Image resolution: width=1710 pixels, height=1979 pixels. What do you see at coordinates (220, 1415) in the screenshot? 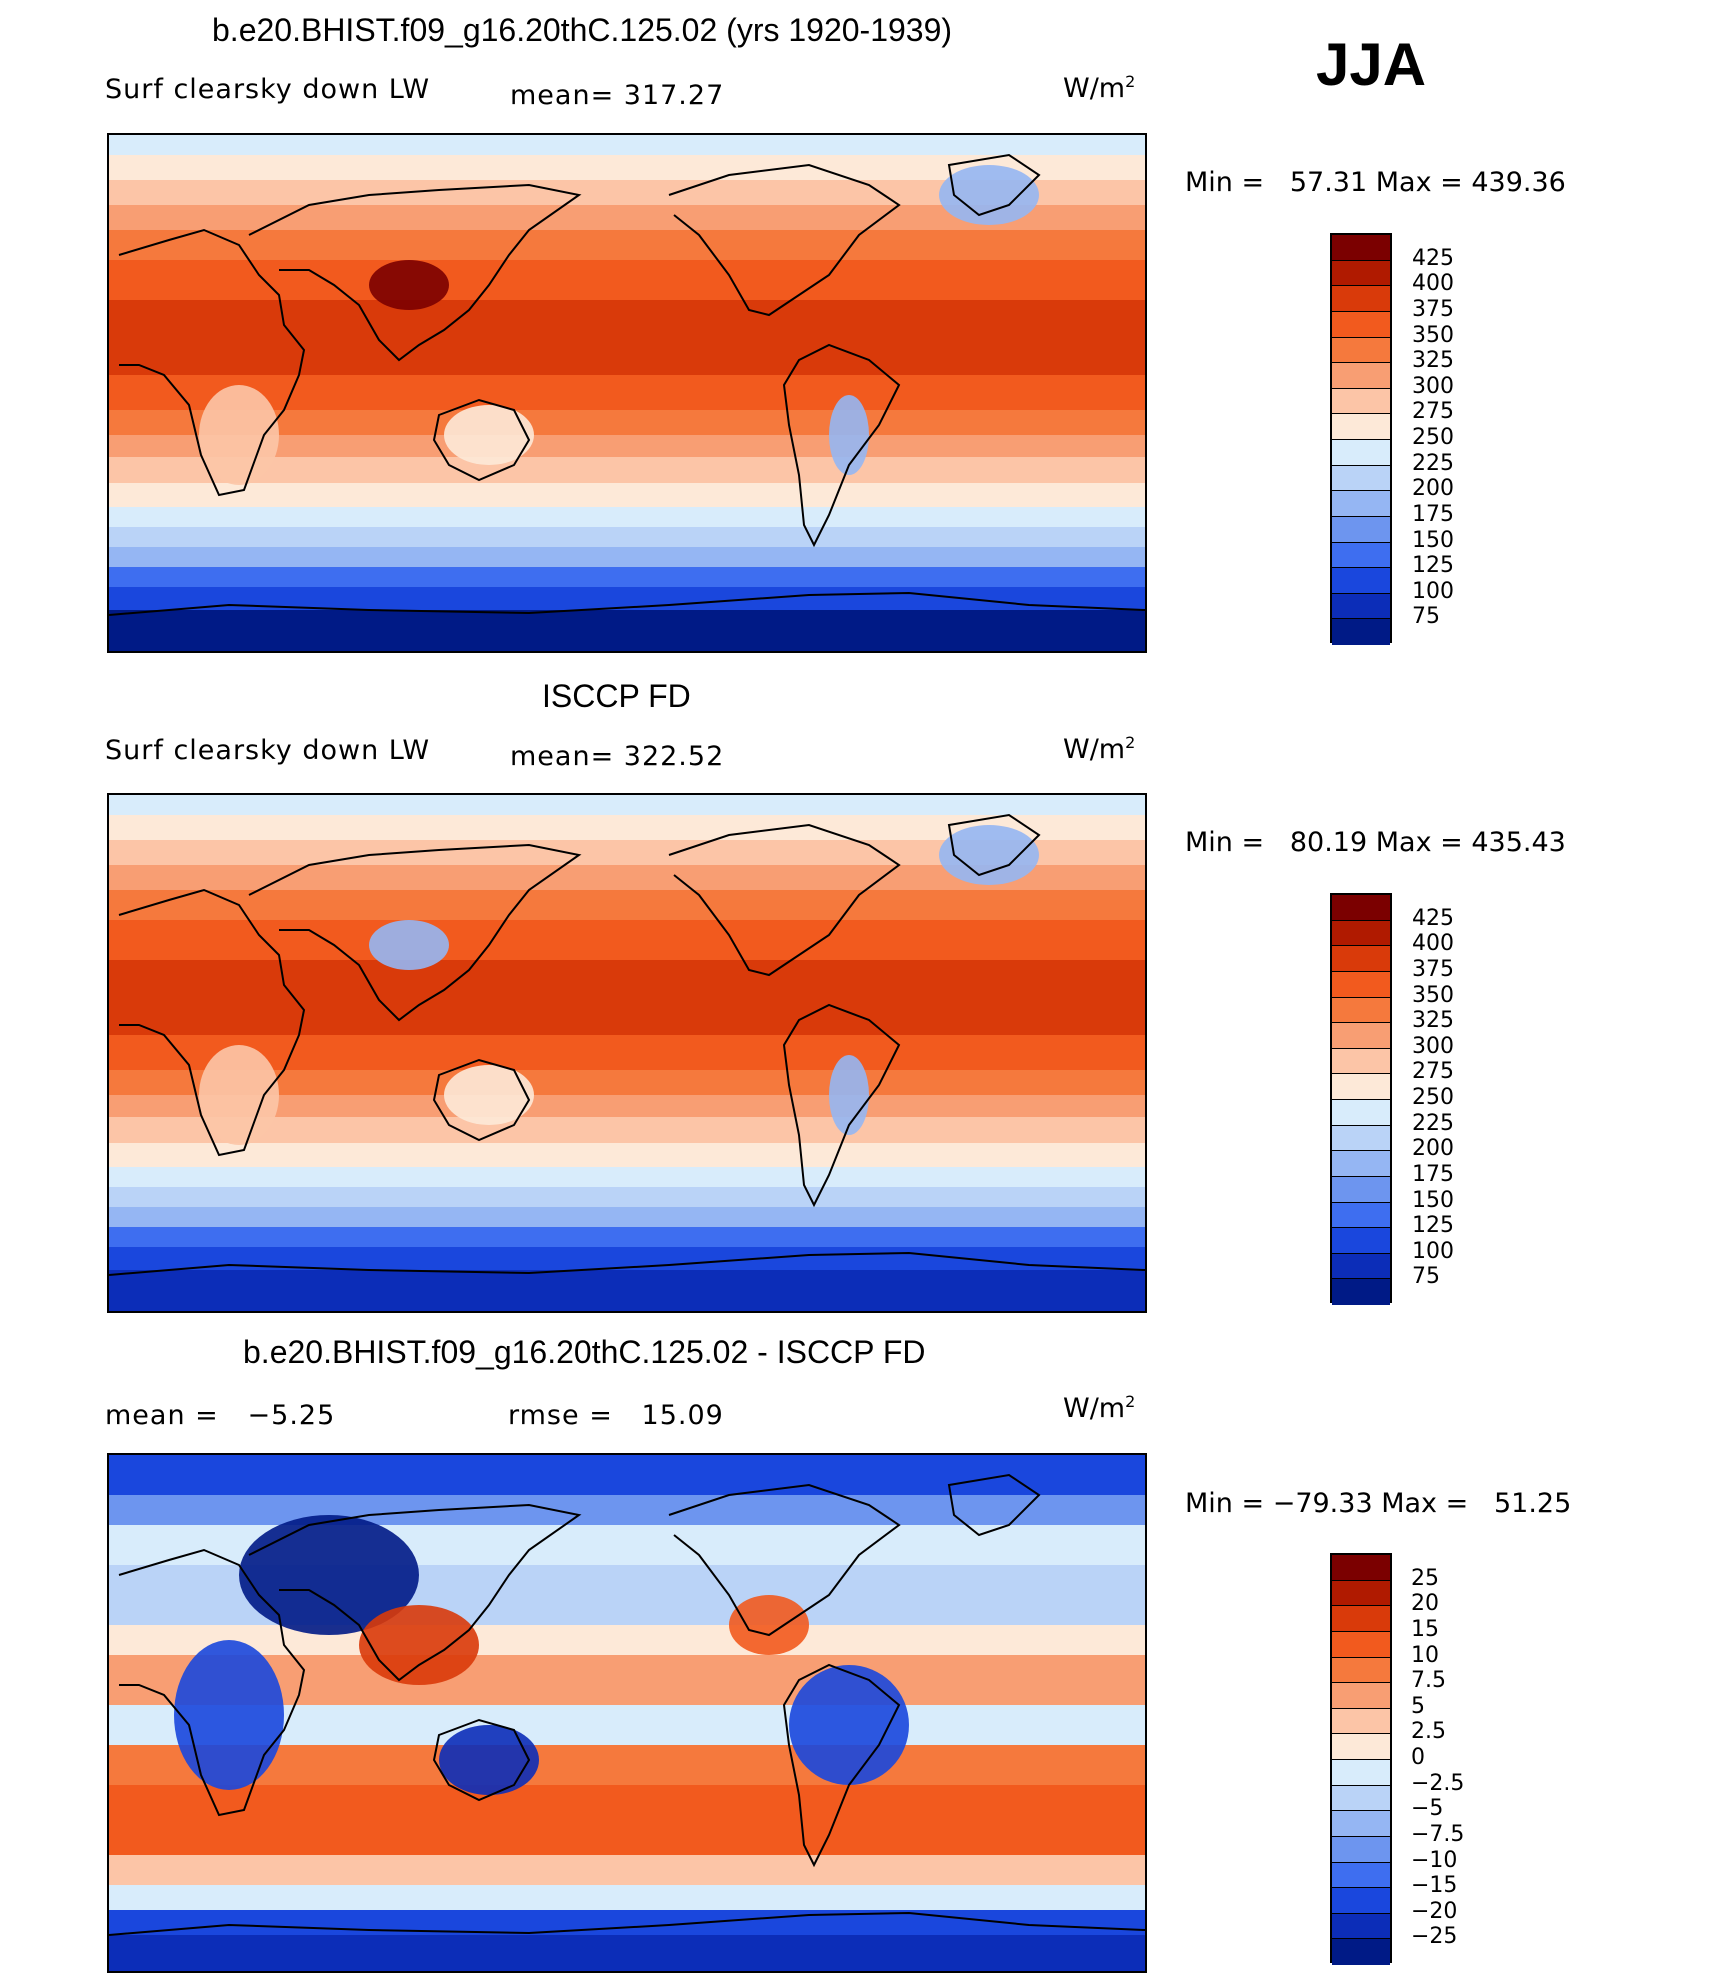
I see `panel-3-mean: mean = −5.25` at bounding box center [220, 1415].